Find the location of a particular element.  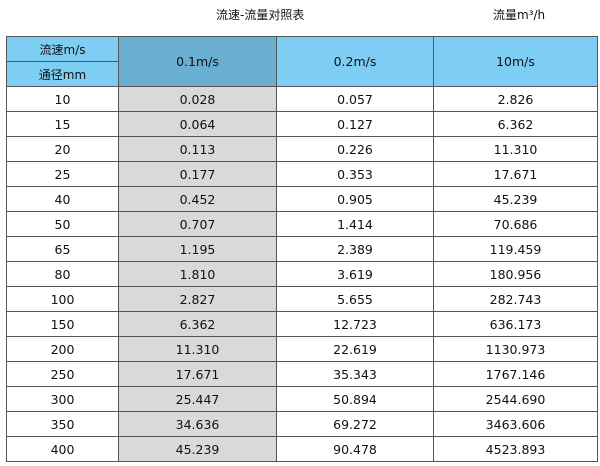

column-header-0.2: 0.2m/s is located at coordinates (355, 61).